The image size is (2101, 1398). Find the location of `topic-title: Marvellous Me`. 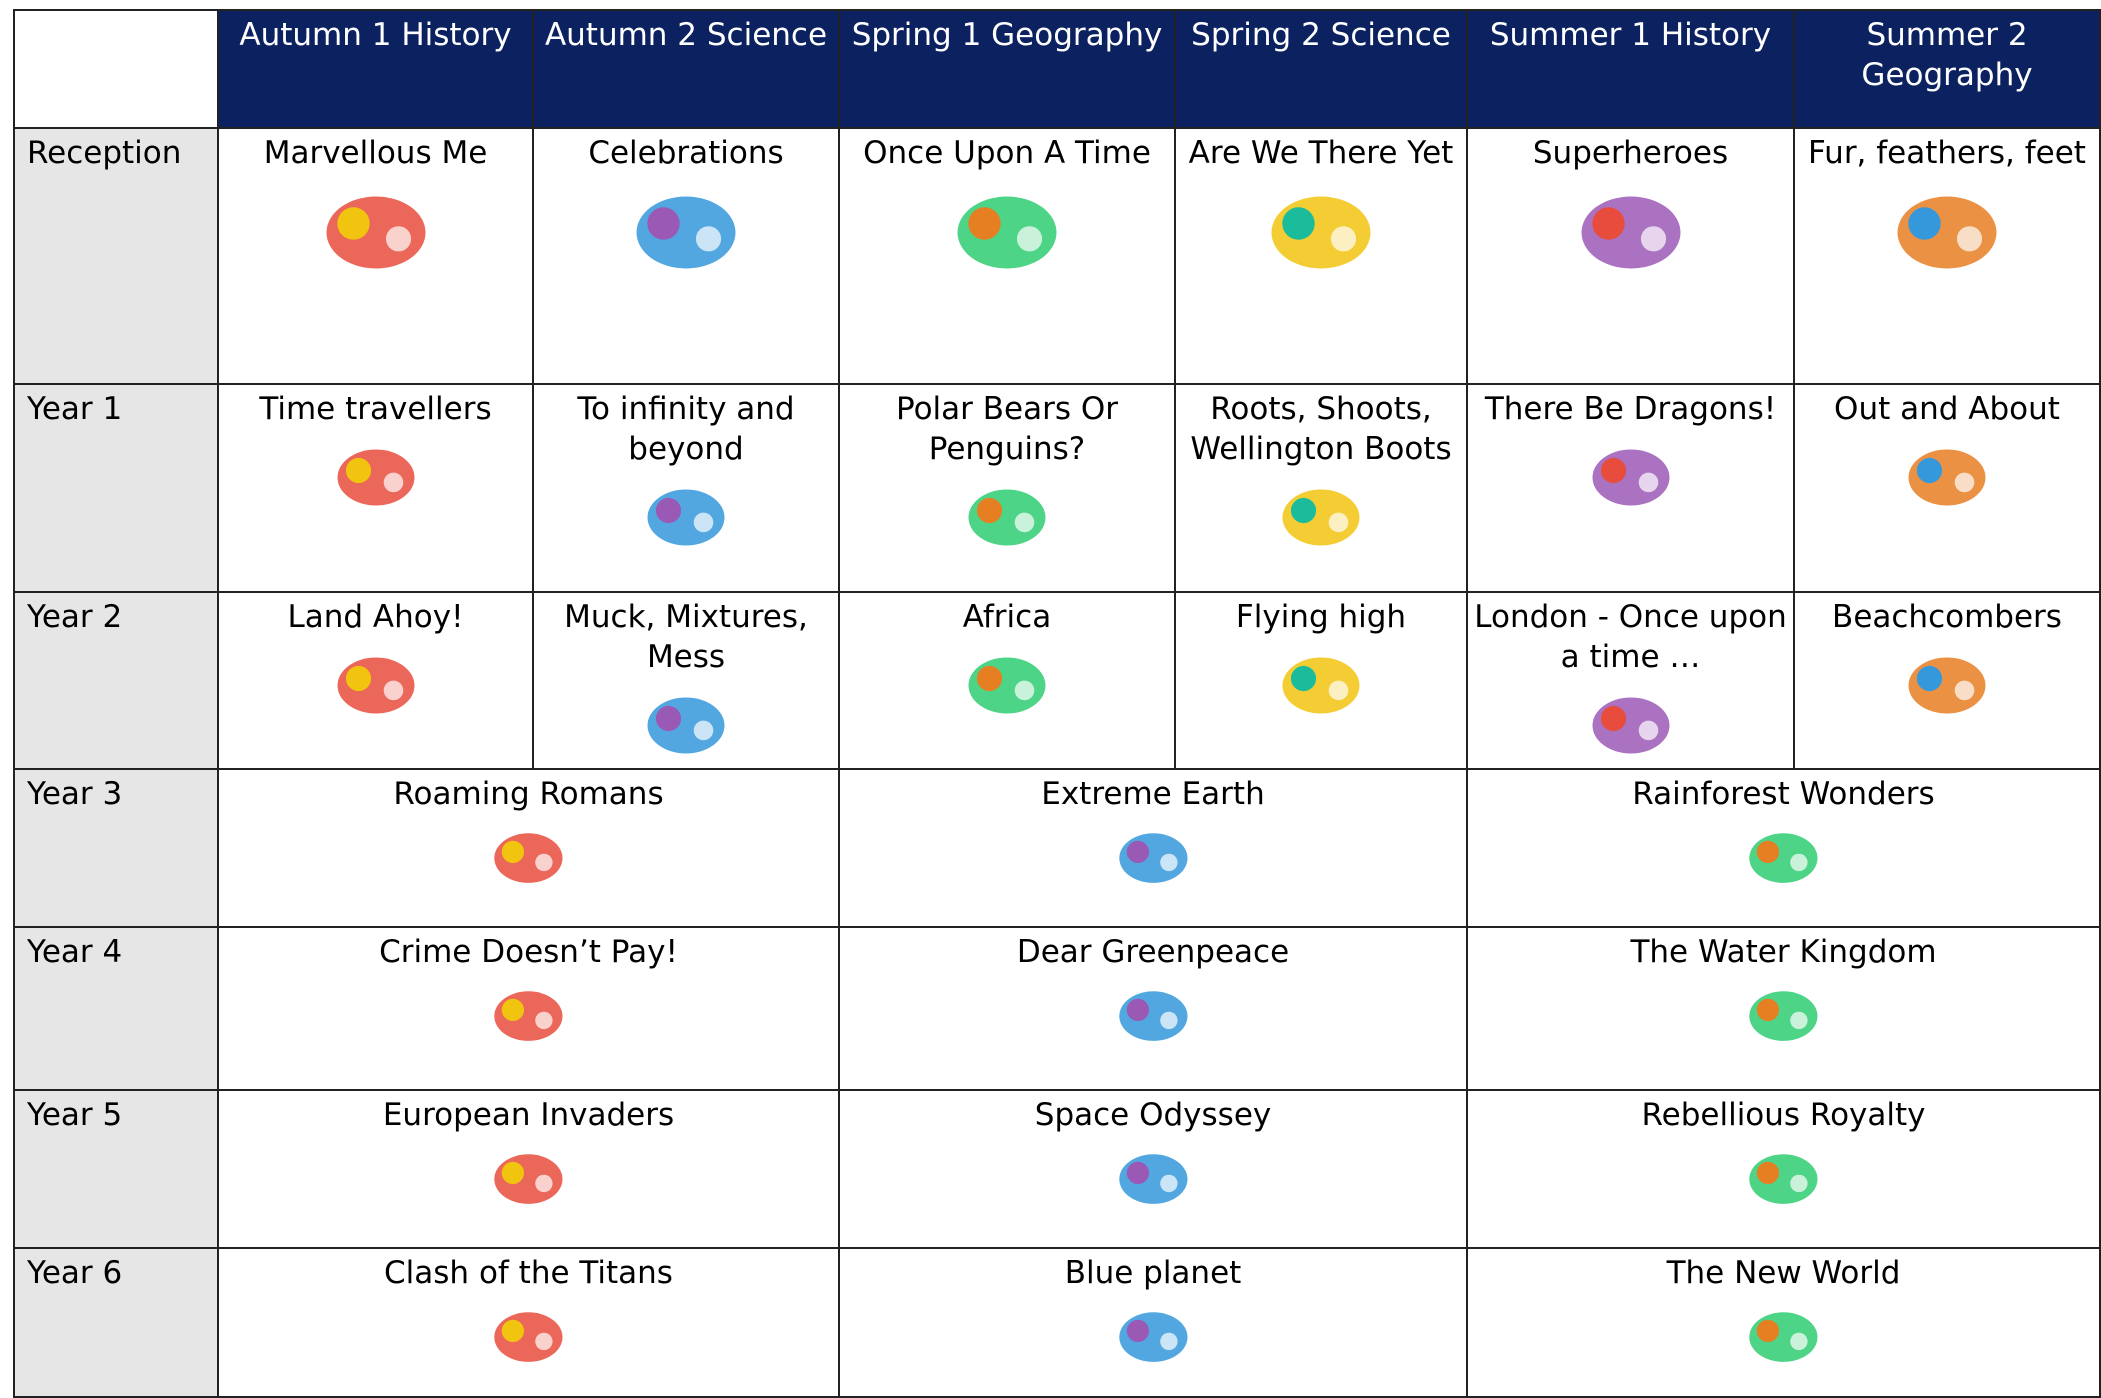

topic-title: Marvellous Me is located at coordinates (375, 153).